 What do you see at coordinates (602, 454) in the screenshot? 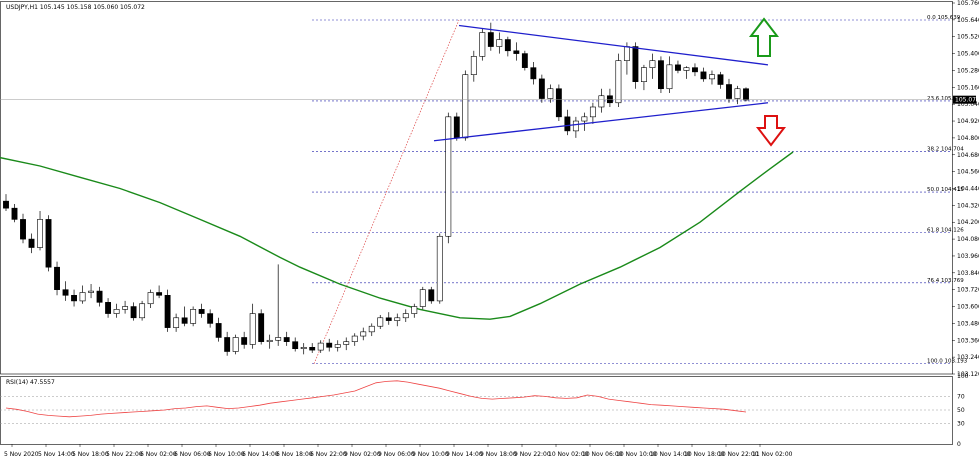
I see `time-tick-label: 10 Nov 06:00` at bounding box center [602, 454].